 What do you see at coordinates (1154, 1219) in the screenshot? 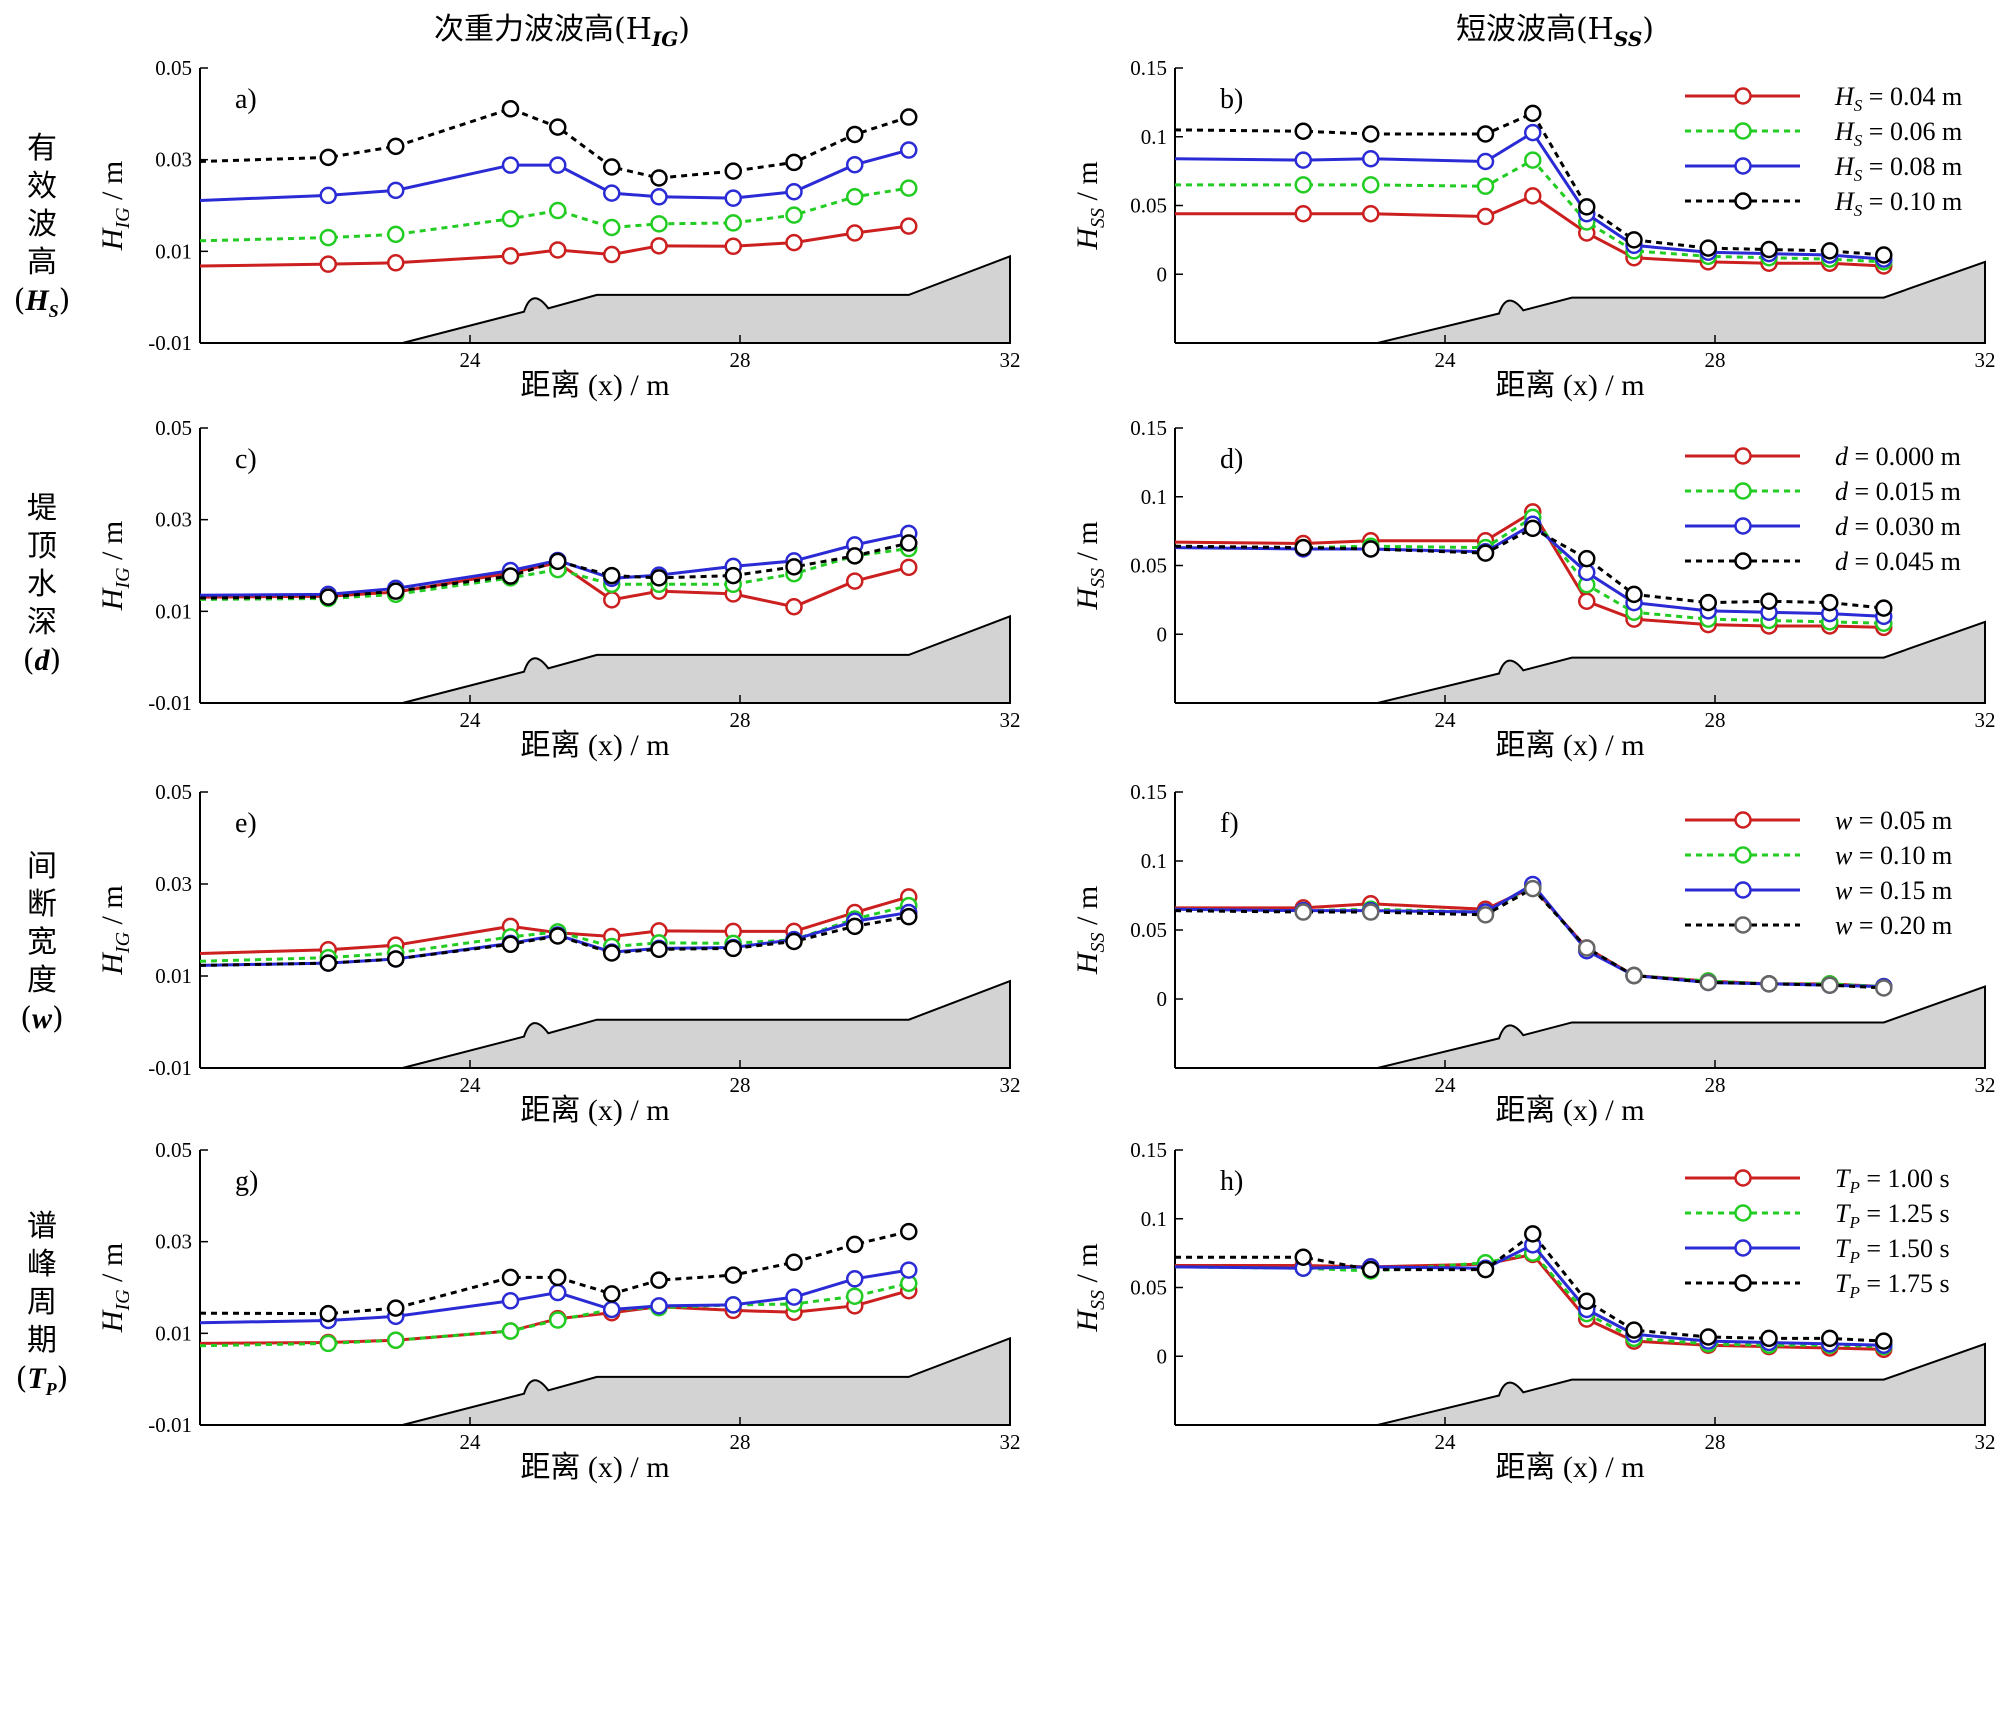
I see `y-tick-label: 0.1` at bounding box center [1154, 1219].